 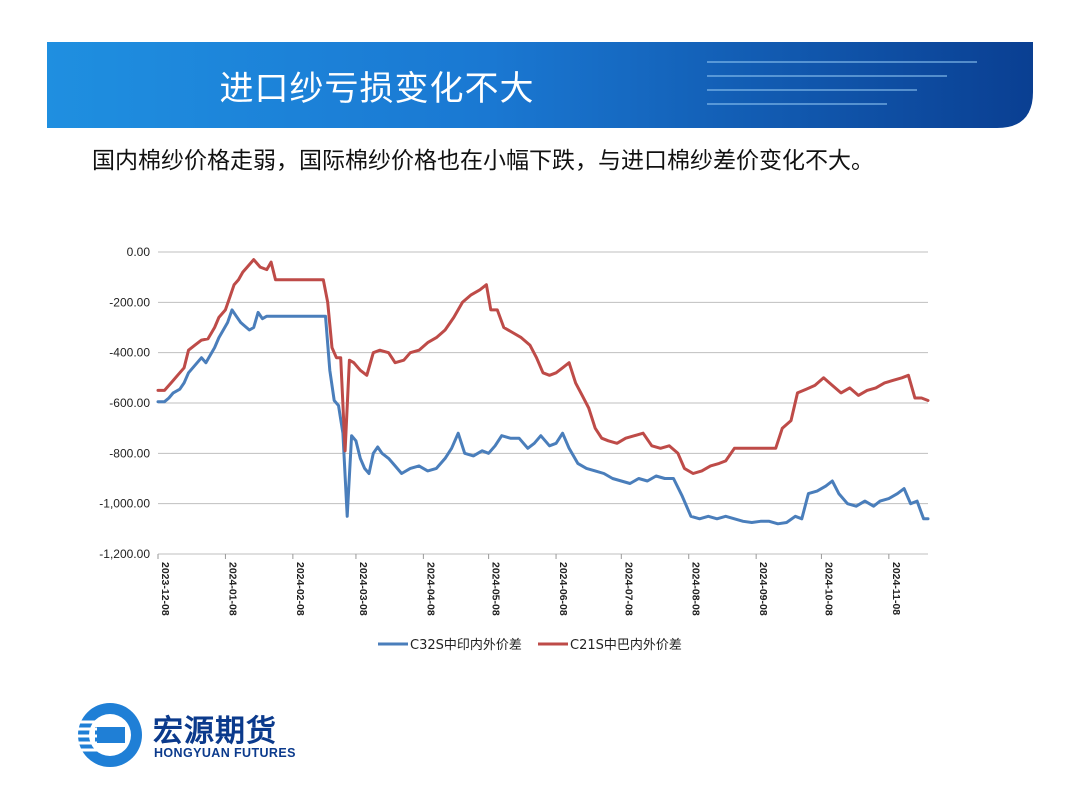 I want to click on logo-name-en: HONGYUAN FUTURES, so click(x=225, y=753).